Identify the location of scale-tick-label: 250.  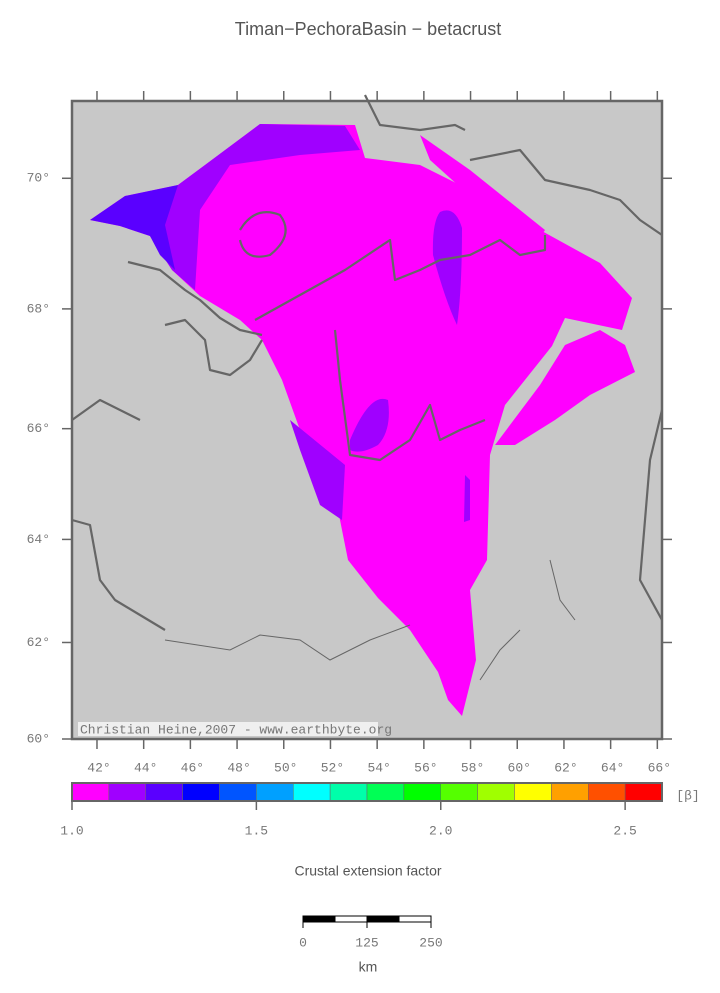
(430, 942).